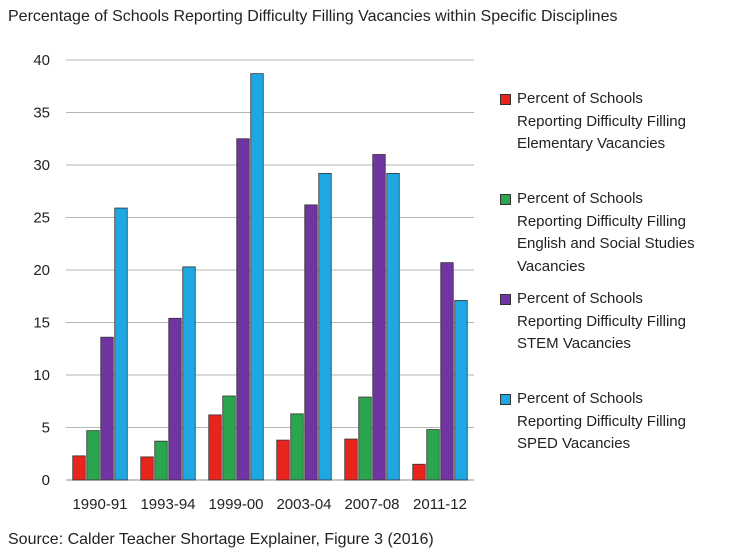 The width and height of the screenshot is (731, 558). What do you see at coordinates (41, 375) in the screenshot?
I see `y-tick-label: 10` at bounding box center [41, 375].